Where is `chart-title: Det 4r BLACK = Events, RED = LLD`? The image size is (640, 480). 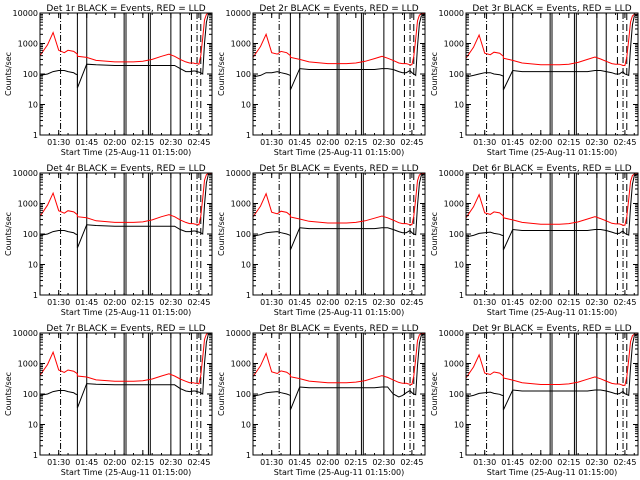
chart-title: Det 4r BLACK = Events, RED = LLD is located at coordinates (125, 169).